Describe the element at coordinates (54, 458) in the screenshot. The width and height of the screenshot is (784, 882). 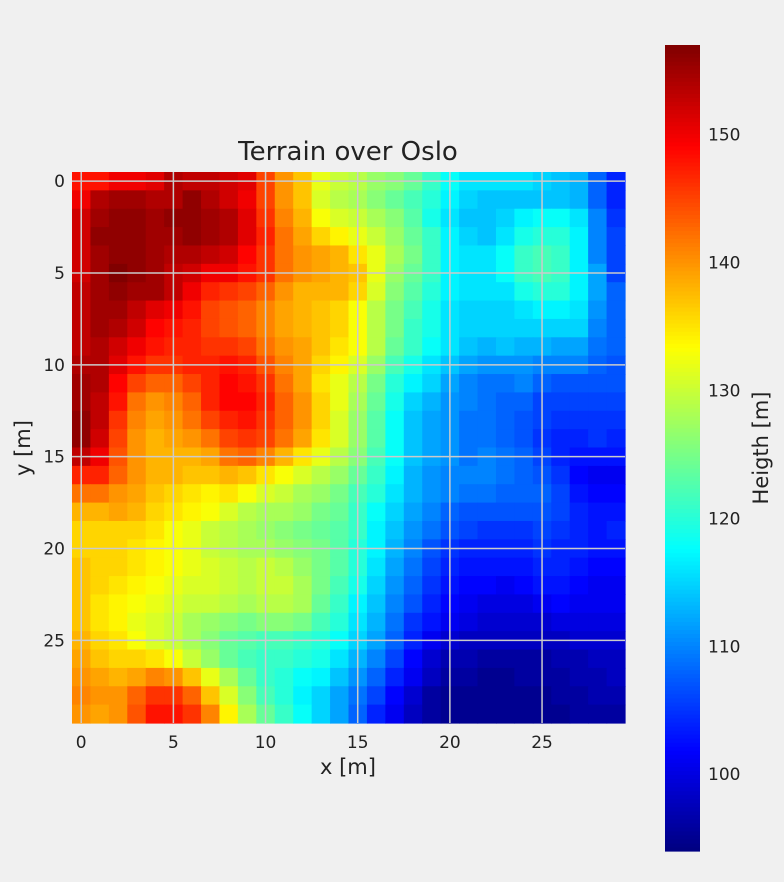
I see `y-tick-label: 15` at that location.